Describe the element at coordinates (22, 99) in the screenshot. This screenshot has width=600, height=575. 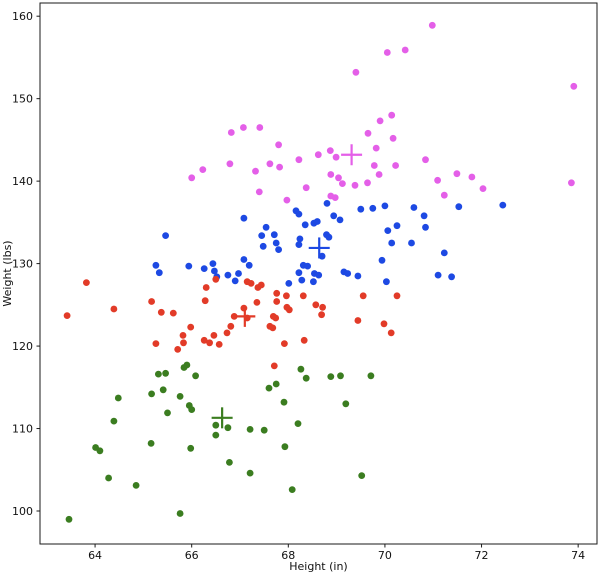
I see `y-axis-tick-label: 150` at that location.